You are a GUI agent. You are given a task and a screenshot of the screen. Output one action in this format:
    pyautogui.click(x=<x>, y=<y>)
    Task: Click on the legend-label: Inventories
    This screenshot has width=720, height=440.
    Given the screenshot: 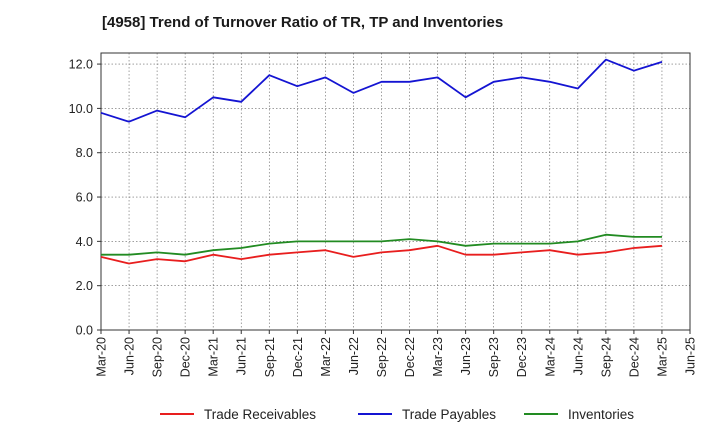 What is the action you would take?
    pyautogui.click(x=601, y=414)
    